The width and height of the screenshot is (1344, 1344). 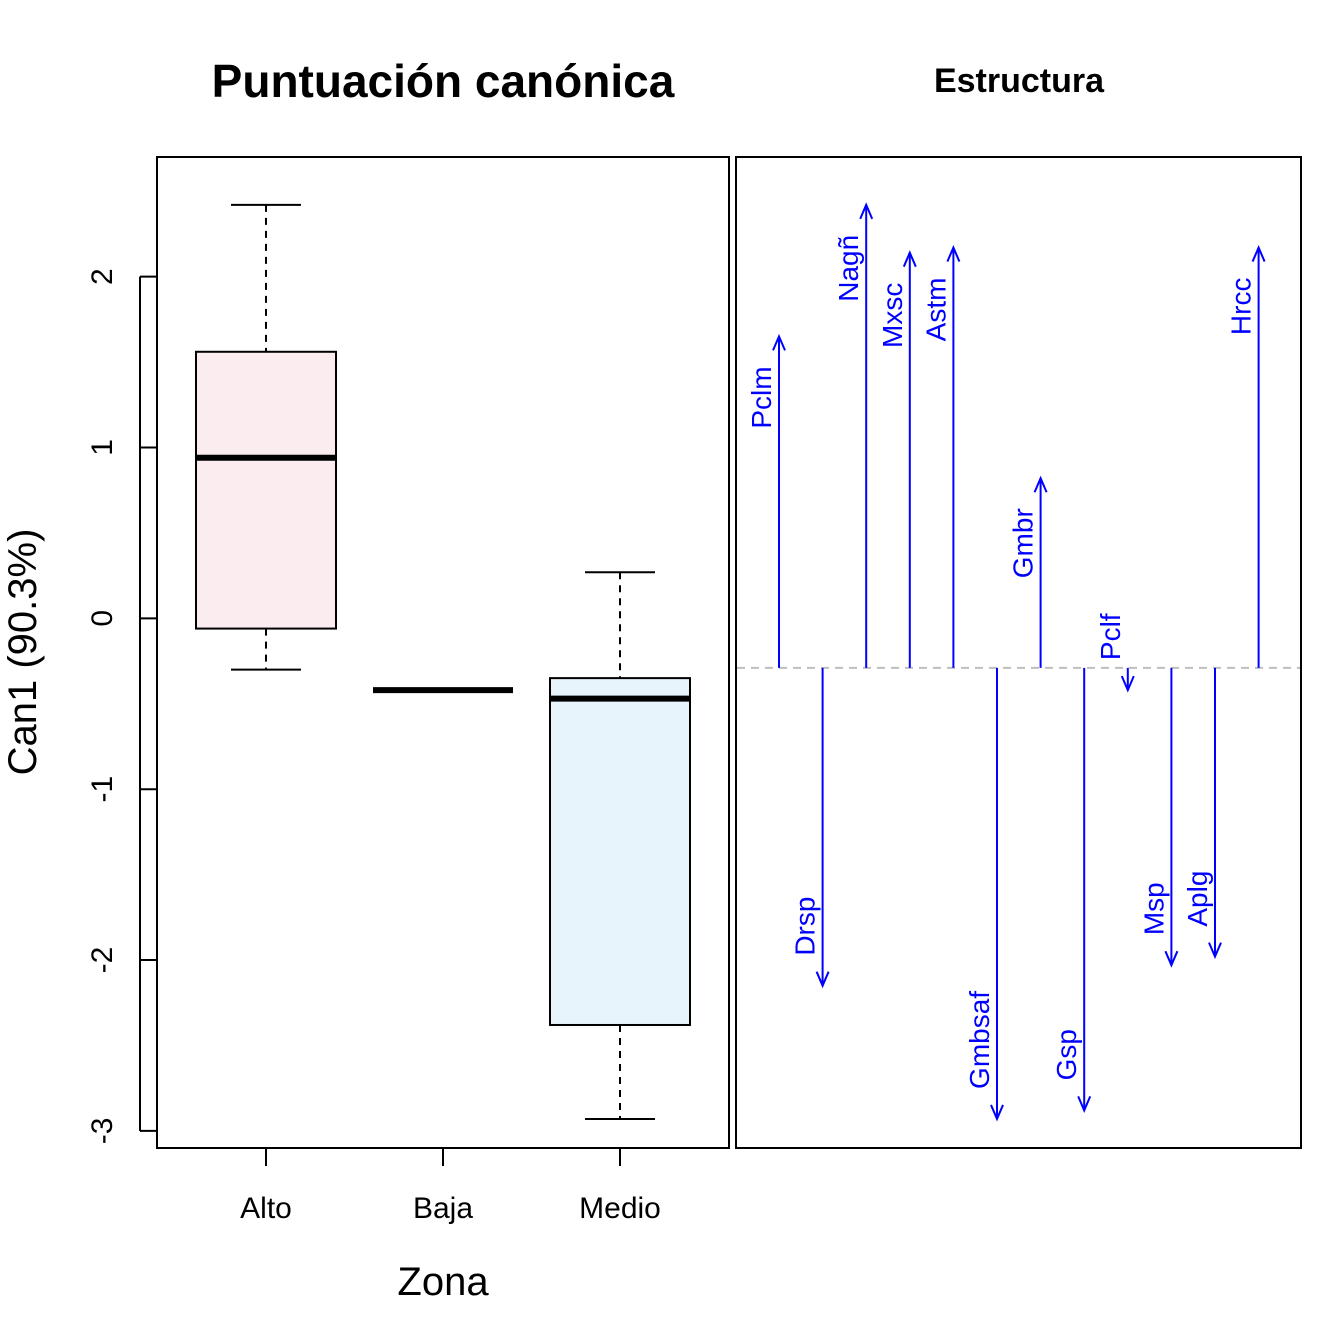 I want to click on arrow-drsp: Drsp, so click(x=810, y=828).